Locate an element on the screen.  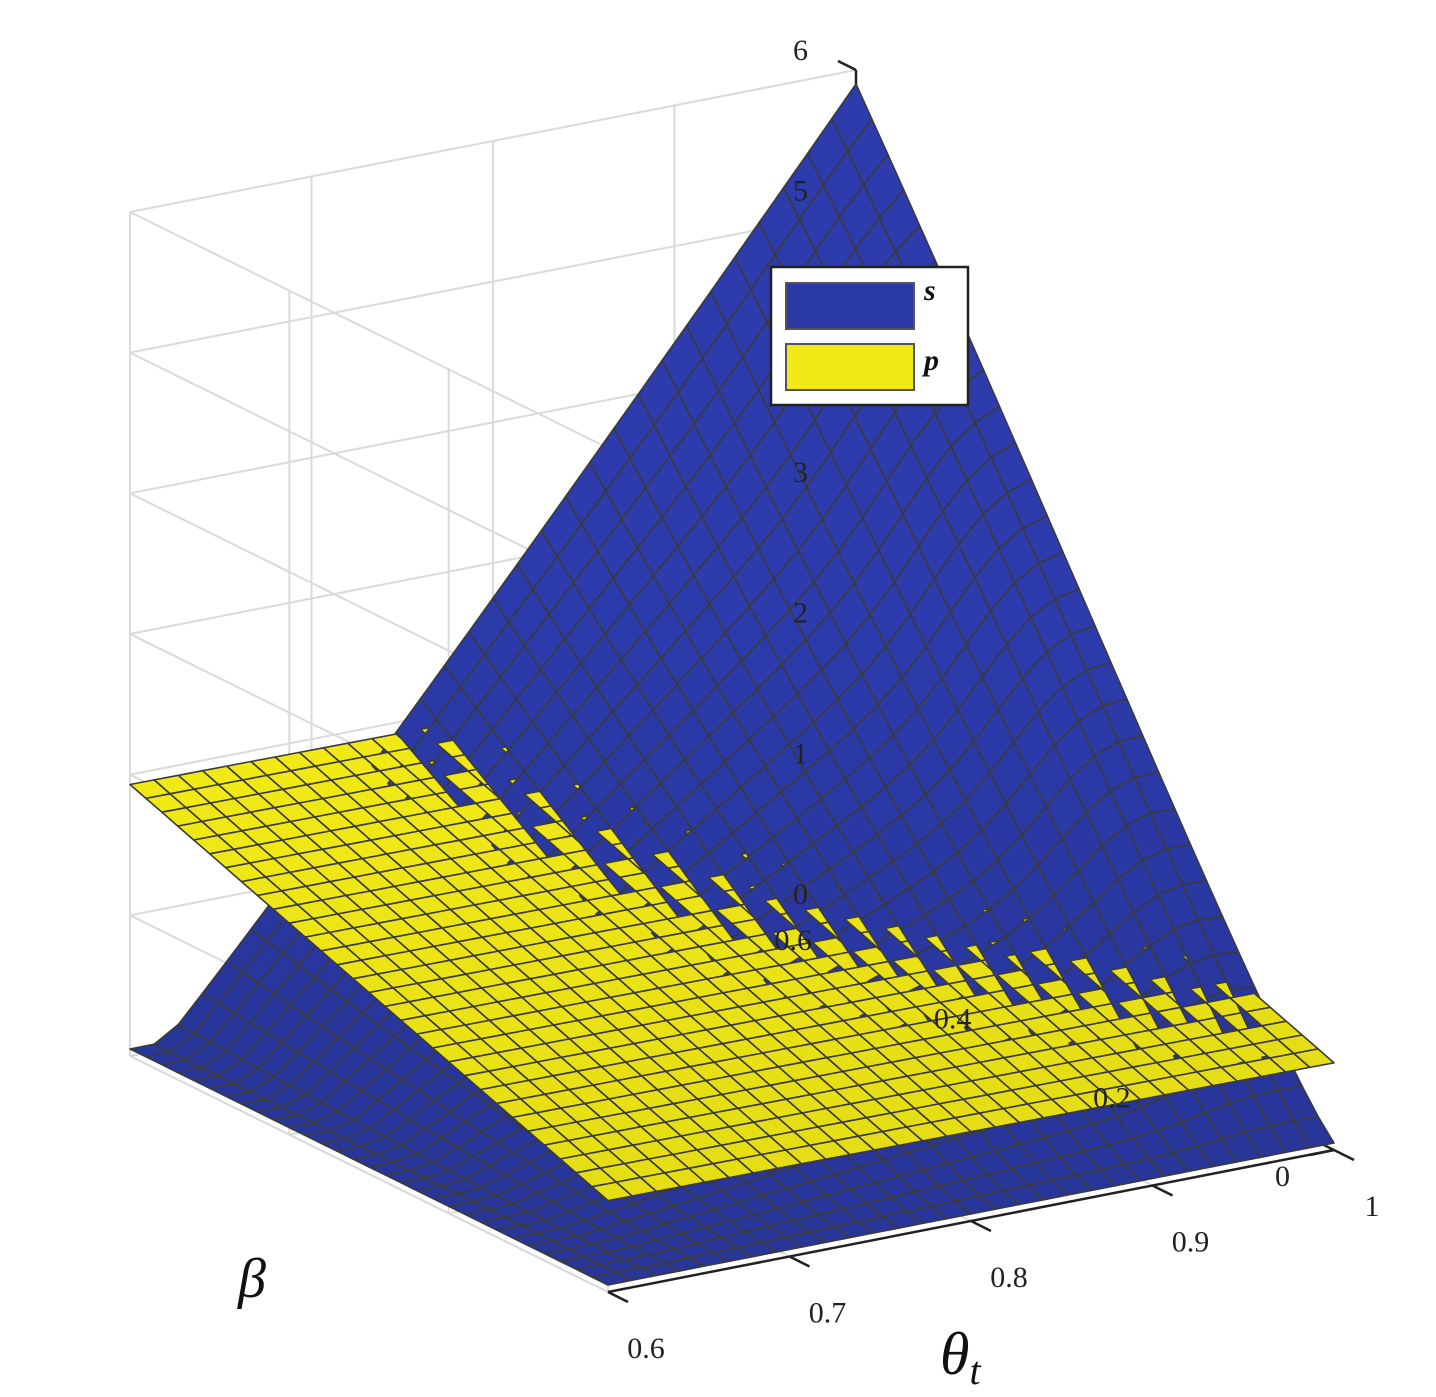
theta-axis-label: θt is located at coordinates (960, 1357).